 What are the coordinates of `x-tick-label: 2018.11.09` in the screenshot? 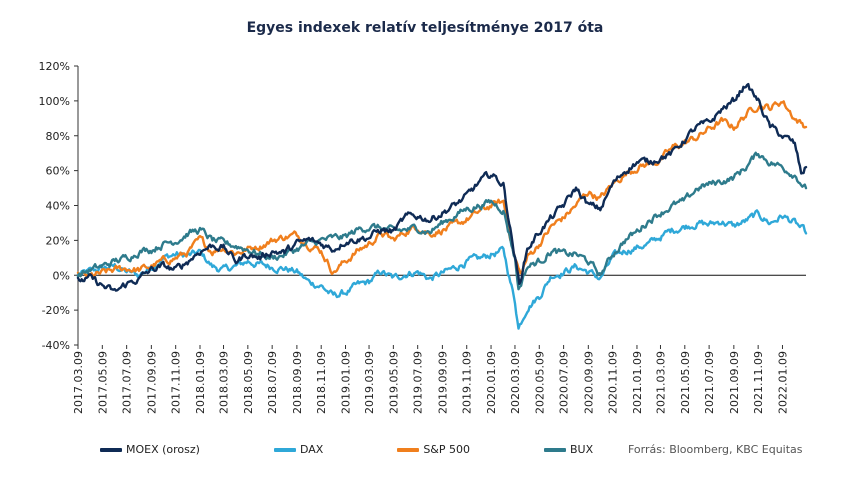 It's located at (321, 382).